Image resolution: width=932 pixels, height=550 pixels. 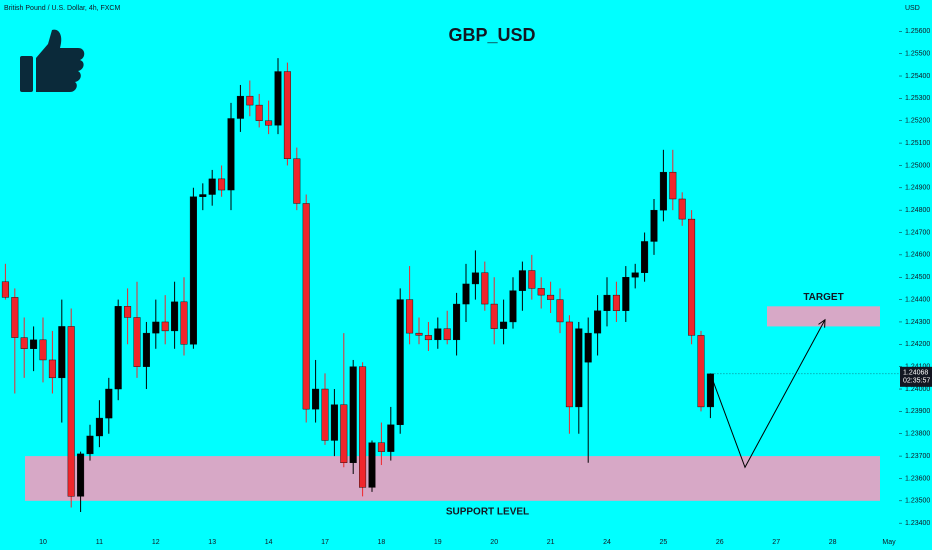 I want to click on y-tick-label: 1.24600, so click(x=917, y=255).